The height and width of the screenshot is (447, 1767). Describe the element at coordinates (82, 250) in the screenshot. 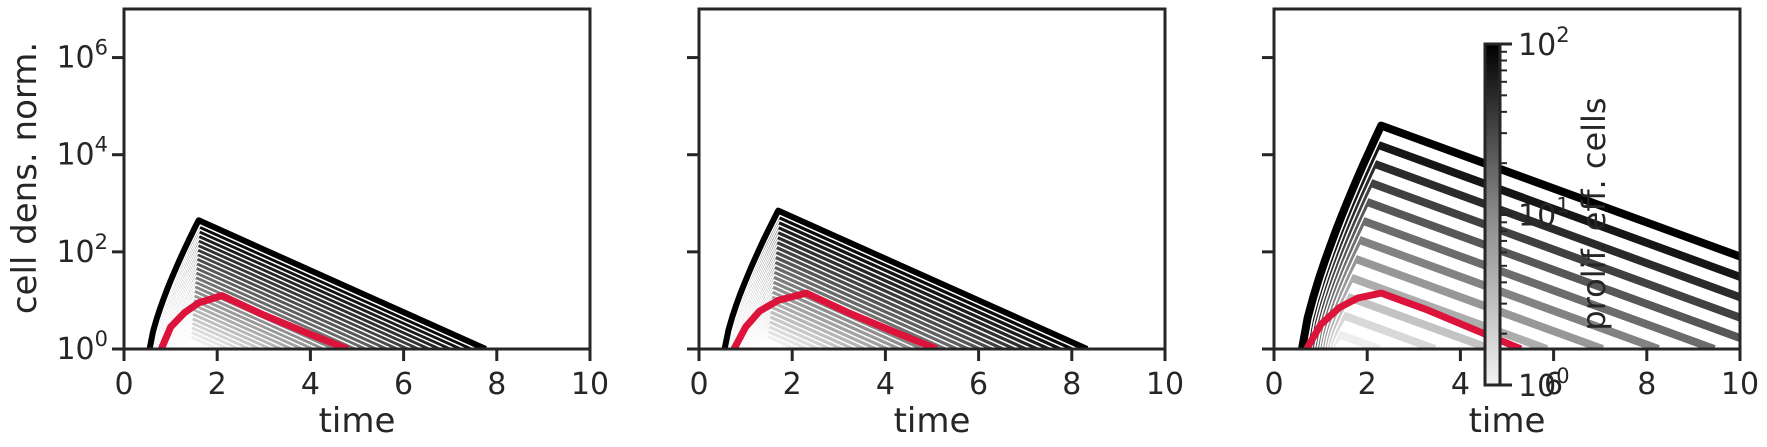

I see `y-tick-label: 10²` at that location.